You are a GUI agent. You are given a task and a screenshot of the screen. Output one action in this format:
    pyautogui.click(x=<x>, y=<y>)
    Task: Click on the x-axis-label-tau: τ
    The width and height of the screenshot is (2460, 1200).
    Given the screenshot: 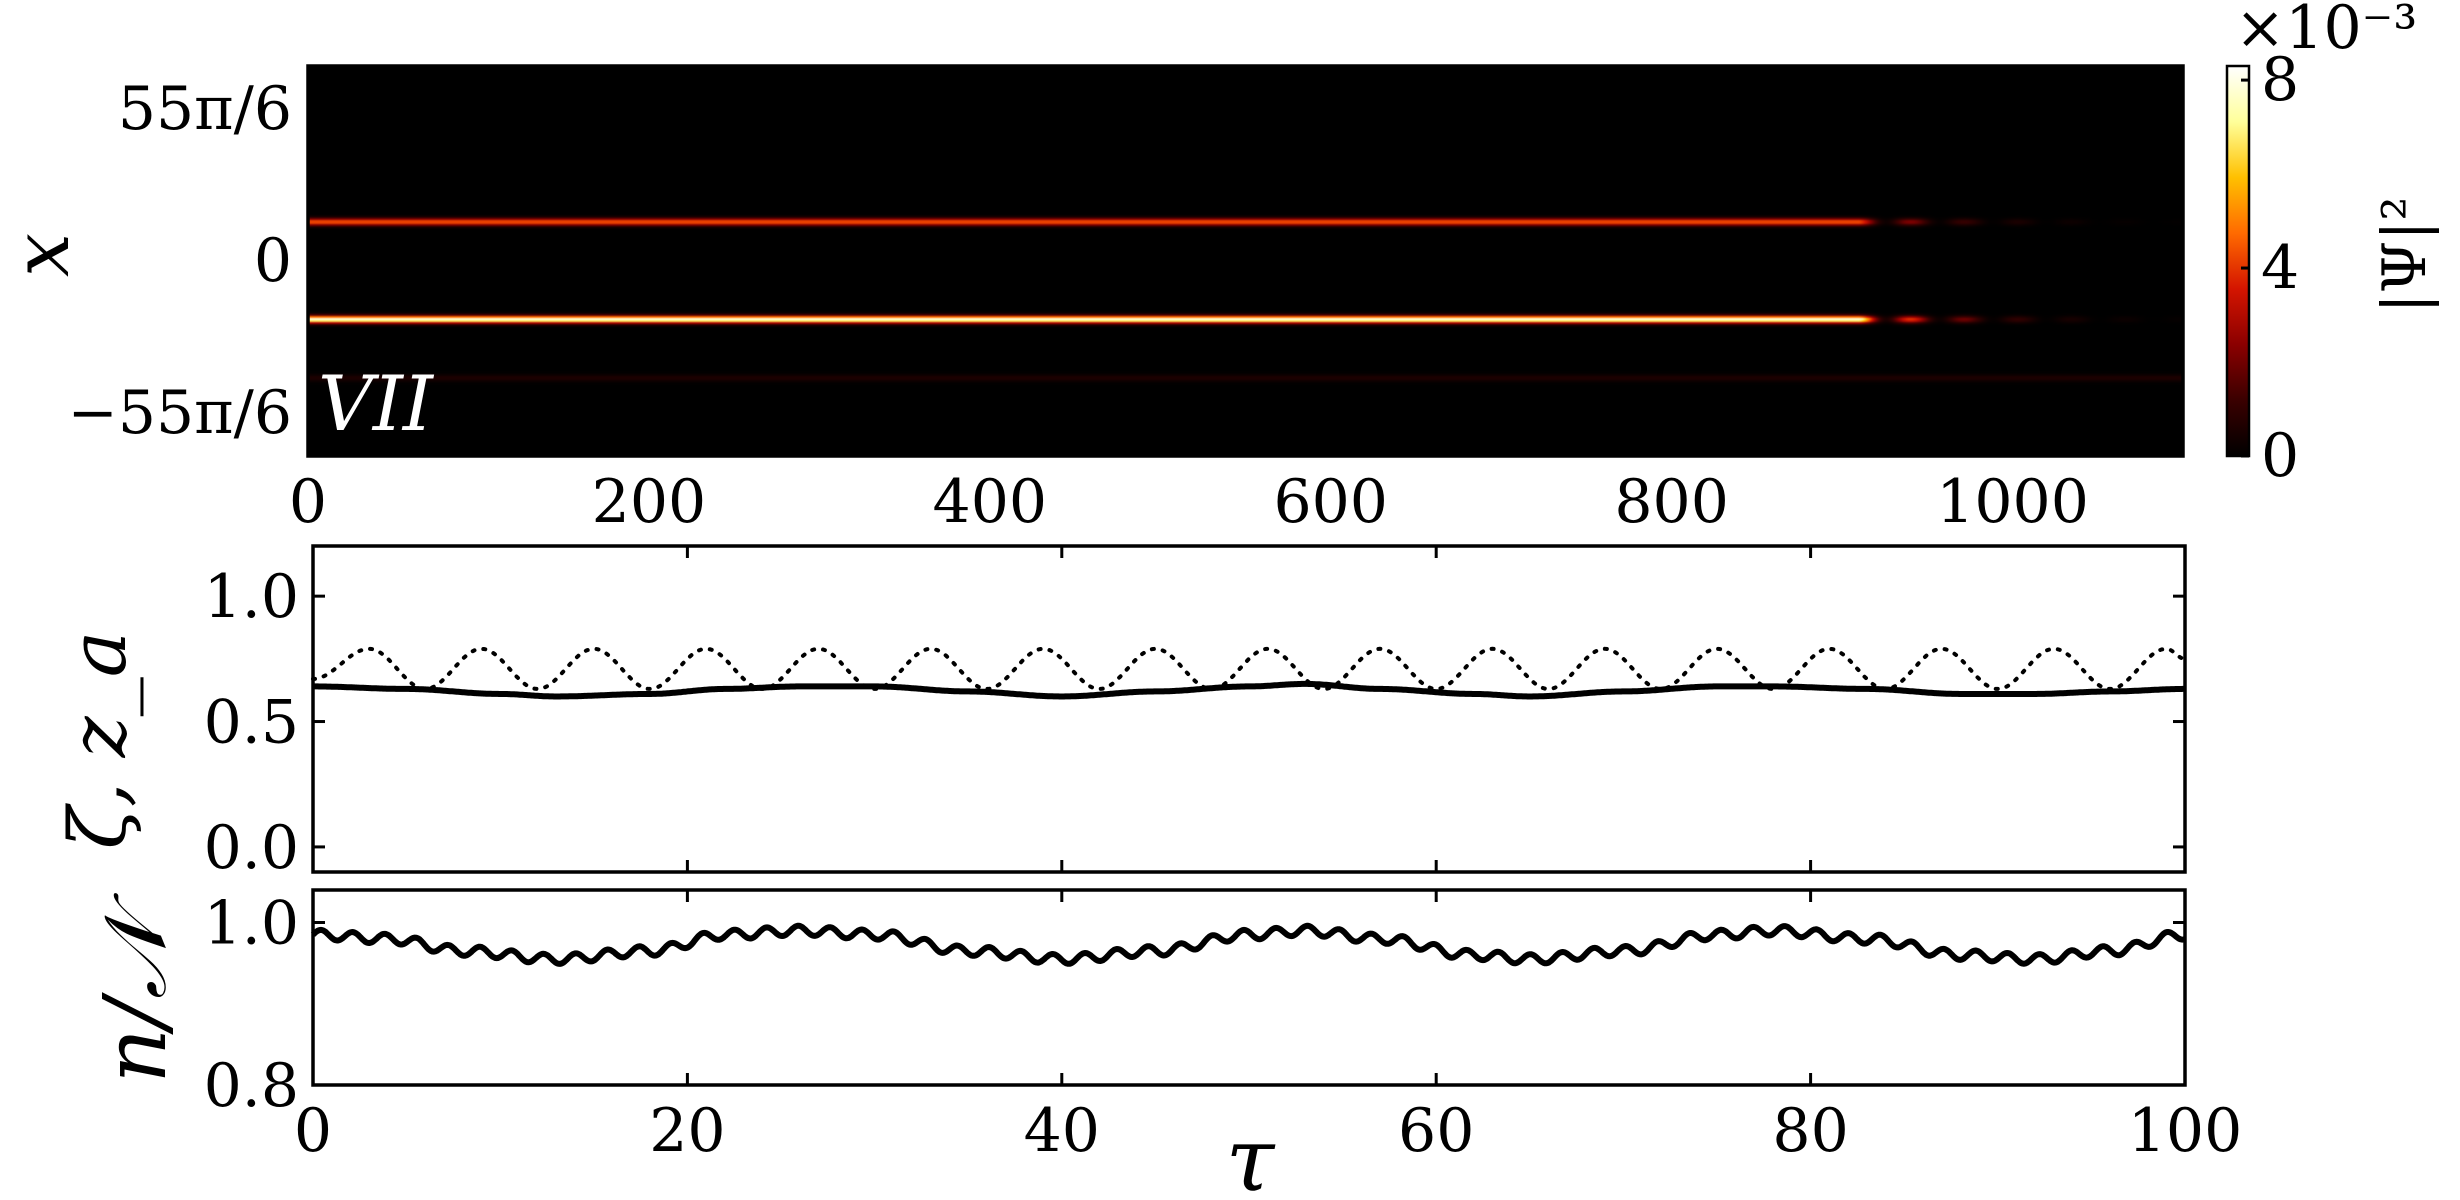 What is the action you would take?
    pyautogui.click(x=1251, y=1154)
    